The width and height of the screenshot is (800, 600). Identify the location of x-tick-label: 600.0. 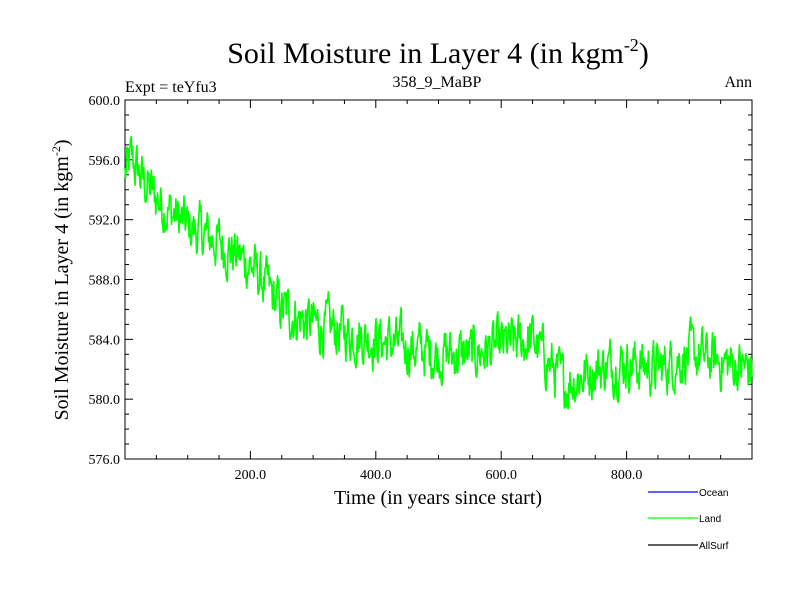
(501, 475).